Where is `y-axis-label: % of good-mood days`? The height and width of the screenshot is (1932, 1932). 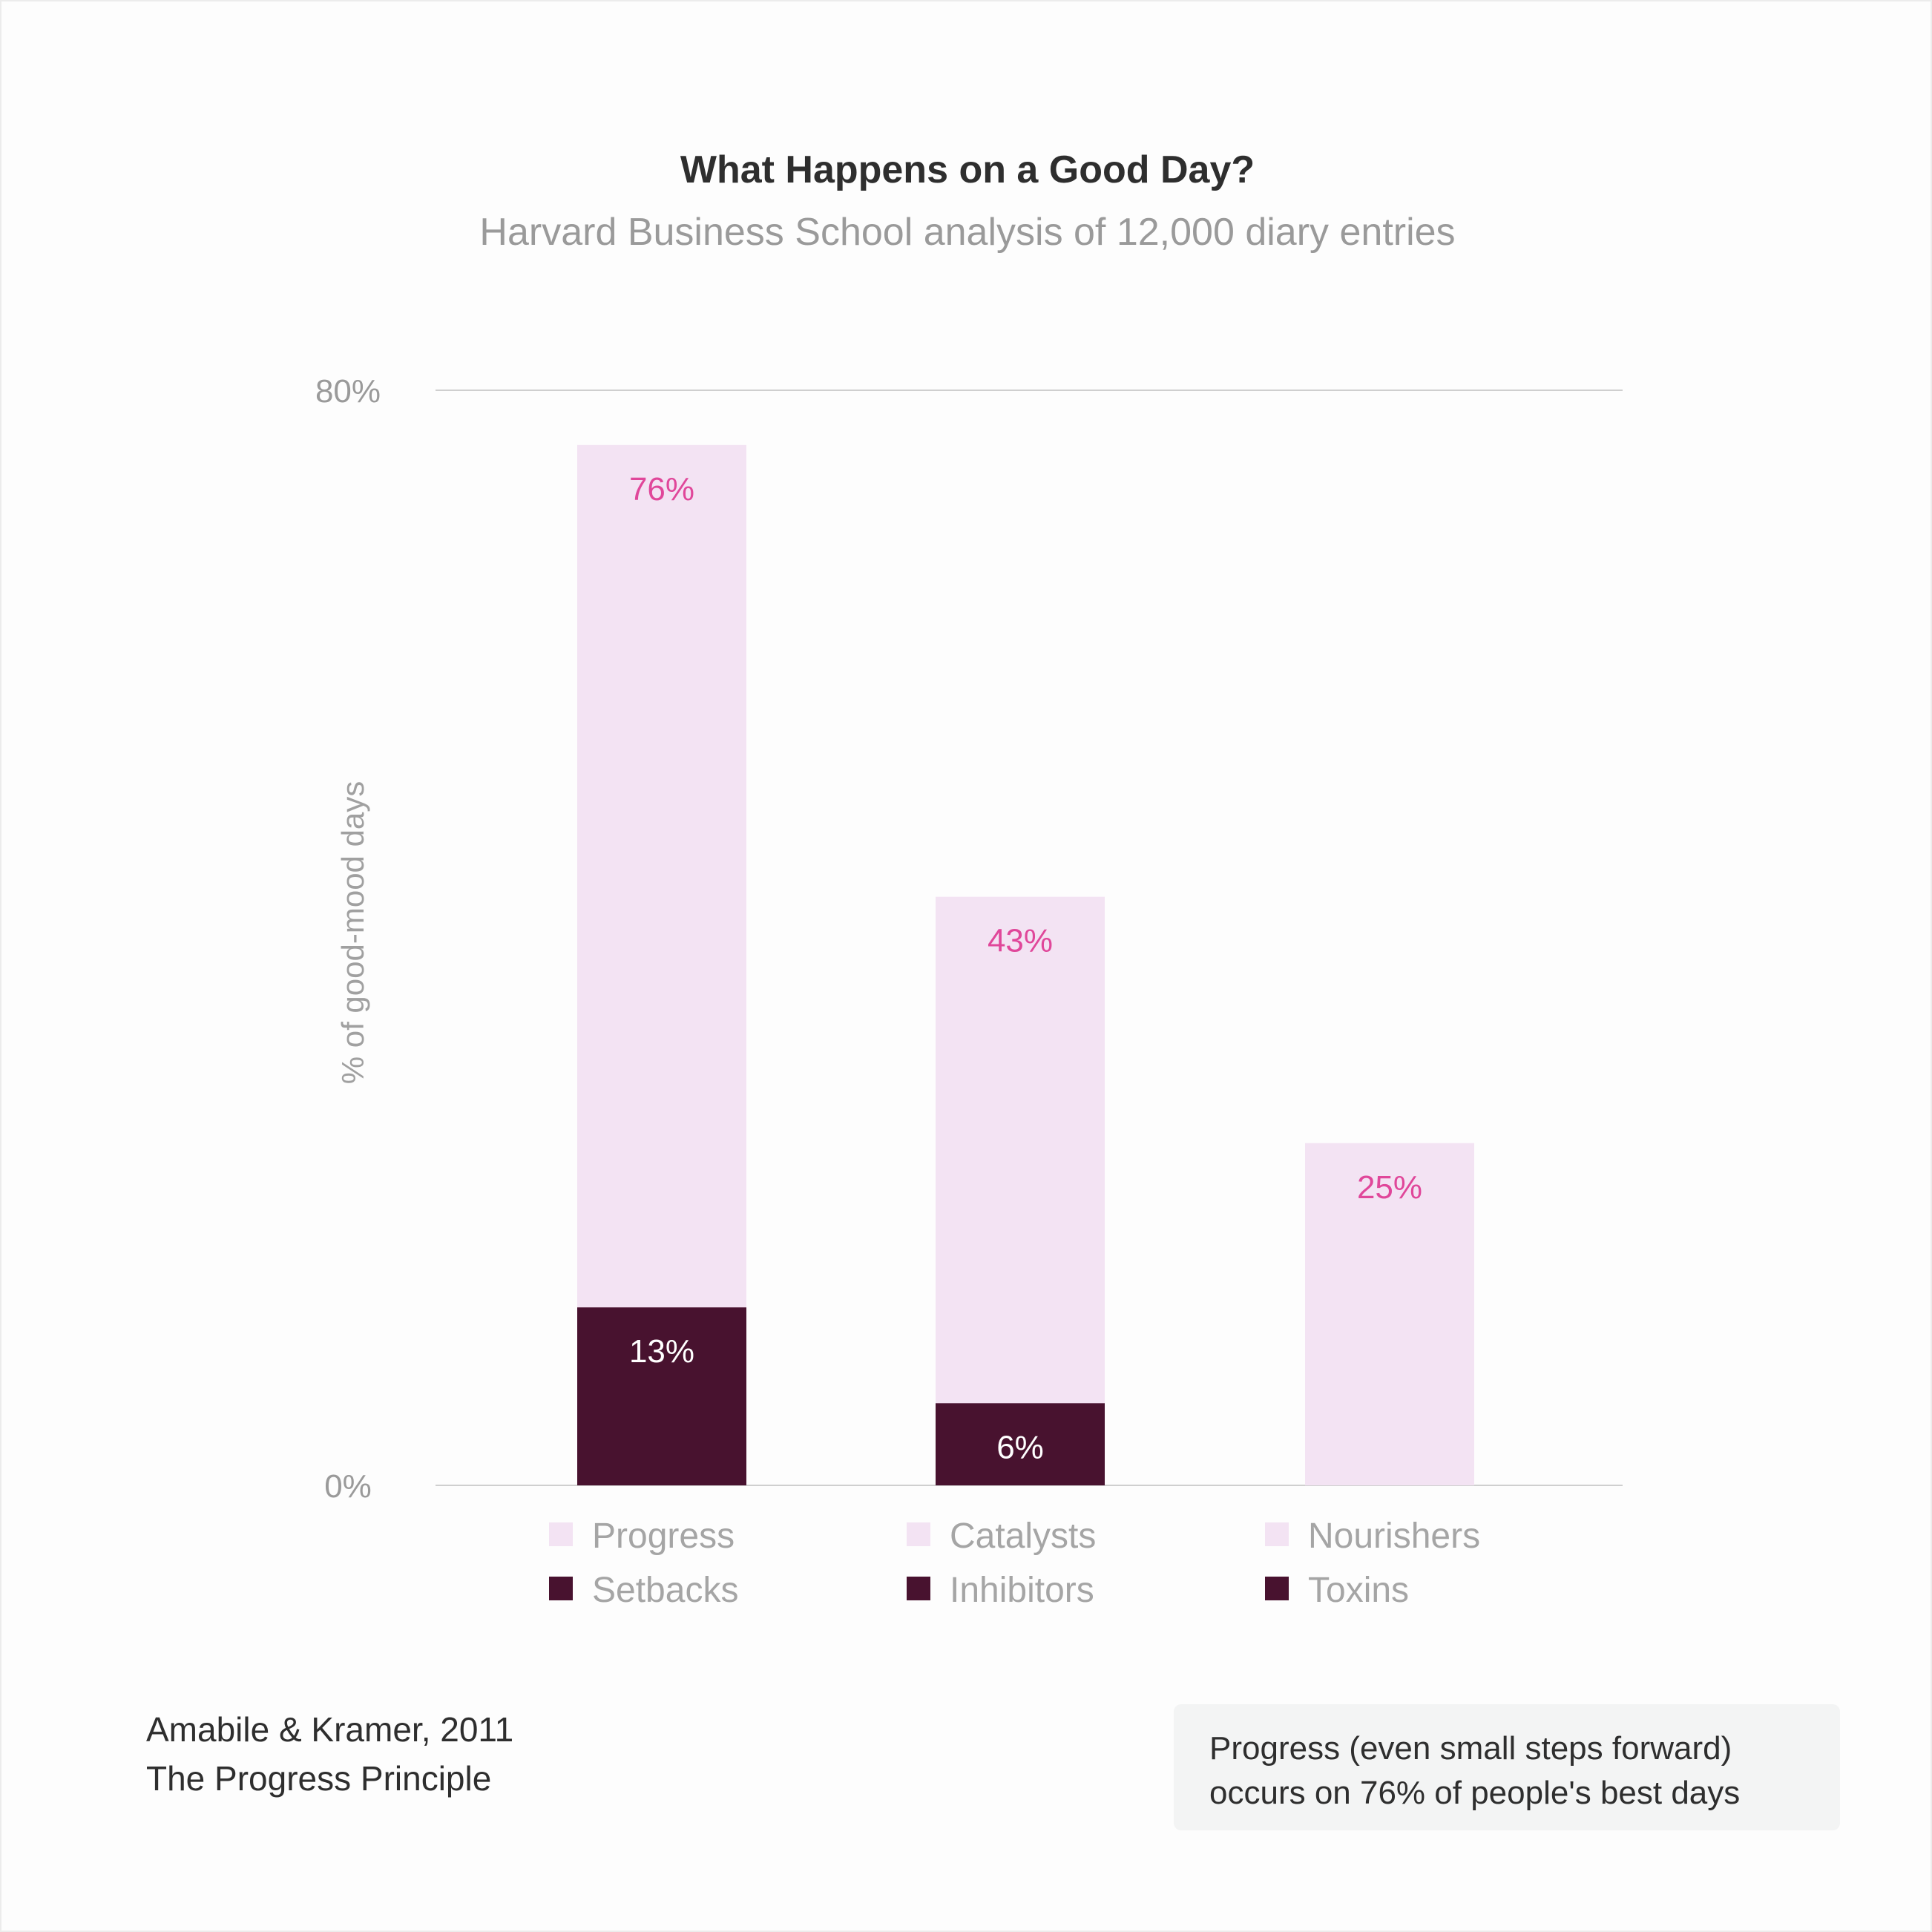 y-axis-label: % of good-mood days is located at coordinates (352, 933).